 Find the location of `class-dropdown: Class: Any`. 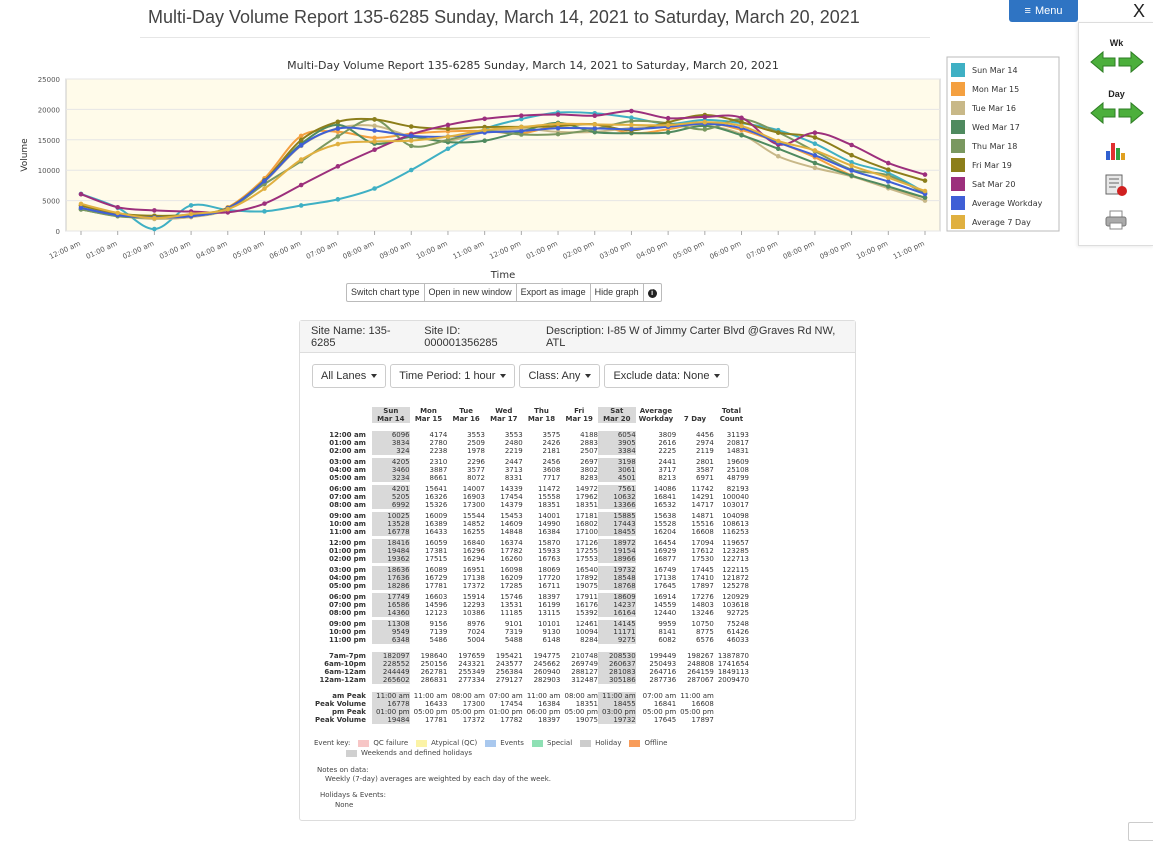

class-dropdown: Class: Any is located at coordinates (560, 376).